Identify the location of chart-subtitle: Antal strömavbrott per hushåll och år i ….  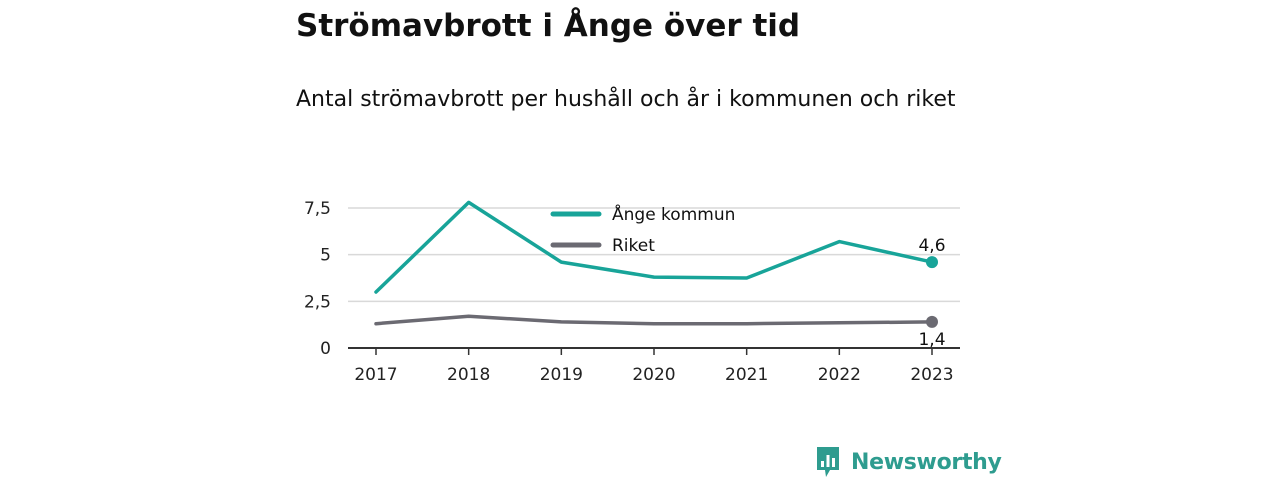
(626, 99).